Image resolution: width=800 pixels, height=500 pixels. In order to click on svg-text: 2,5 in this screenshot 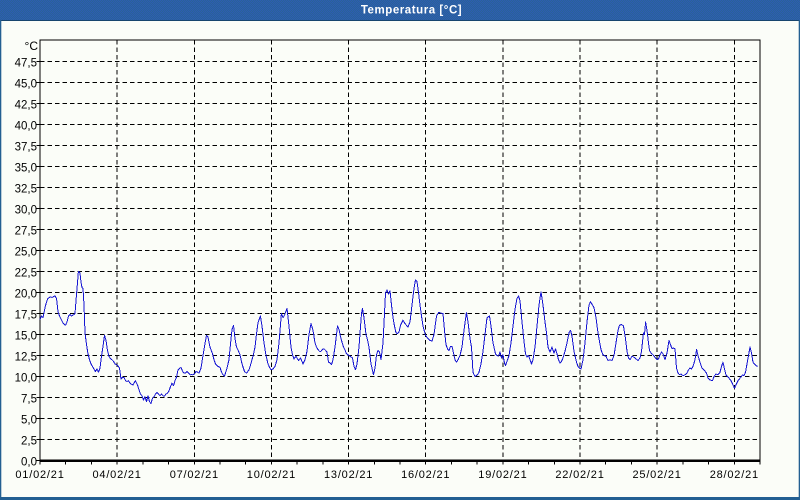, I will do `click(29, 442)`.